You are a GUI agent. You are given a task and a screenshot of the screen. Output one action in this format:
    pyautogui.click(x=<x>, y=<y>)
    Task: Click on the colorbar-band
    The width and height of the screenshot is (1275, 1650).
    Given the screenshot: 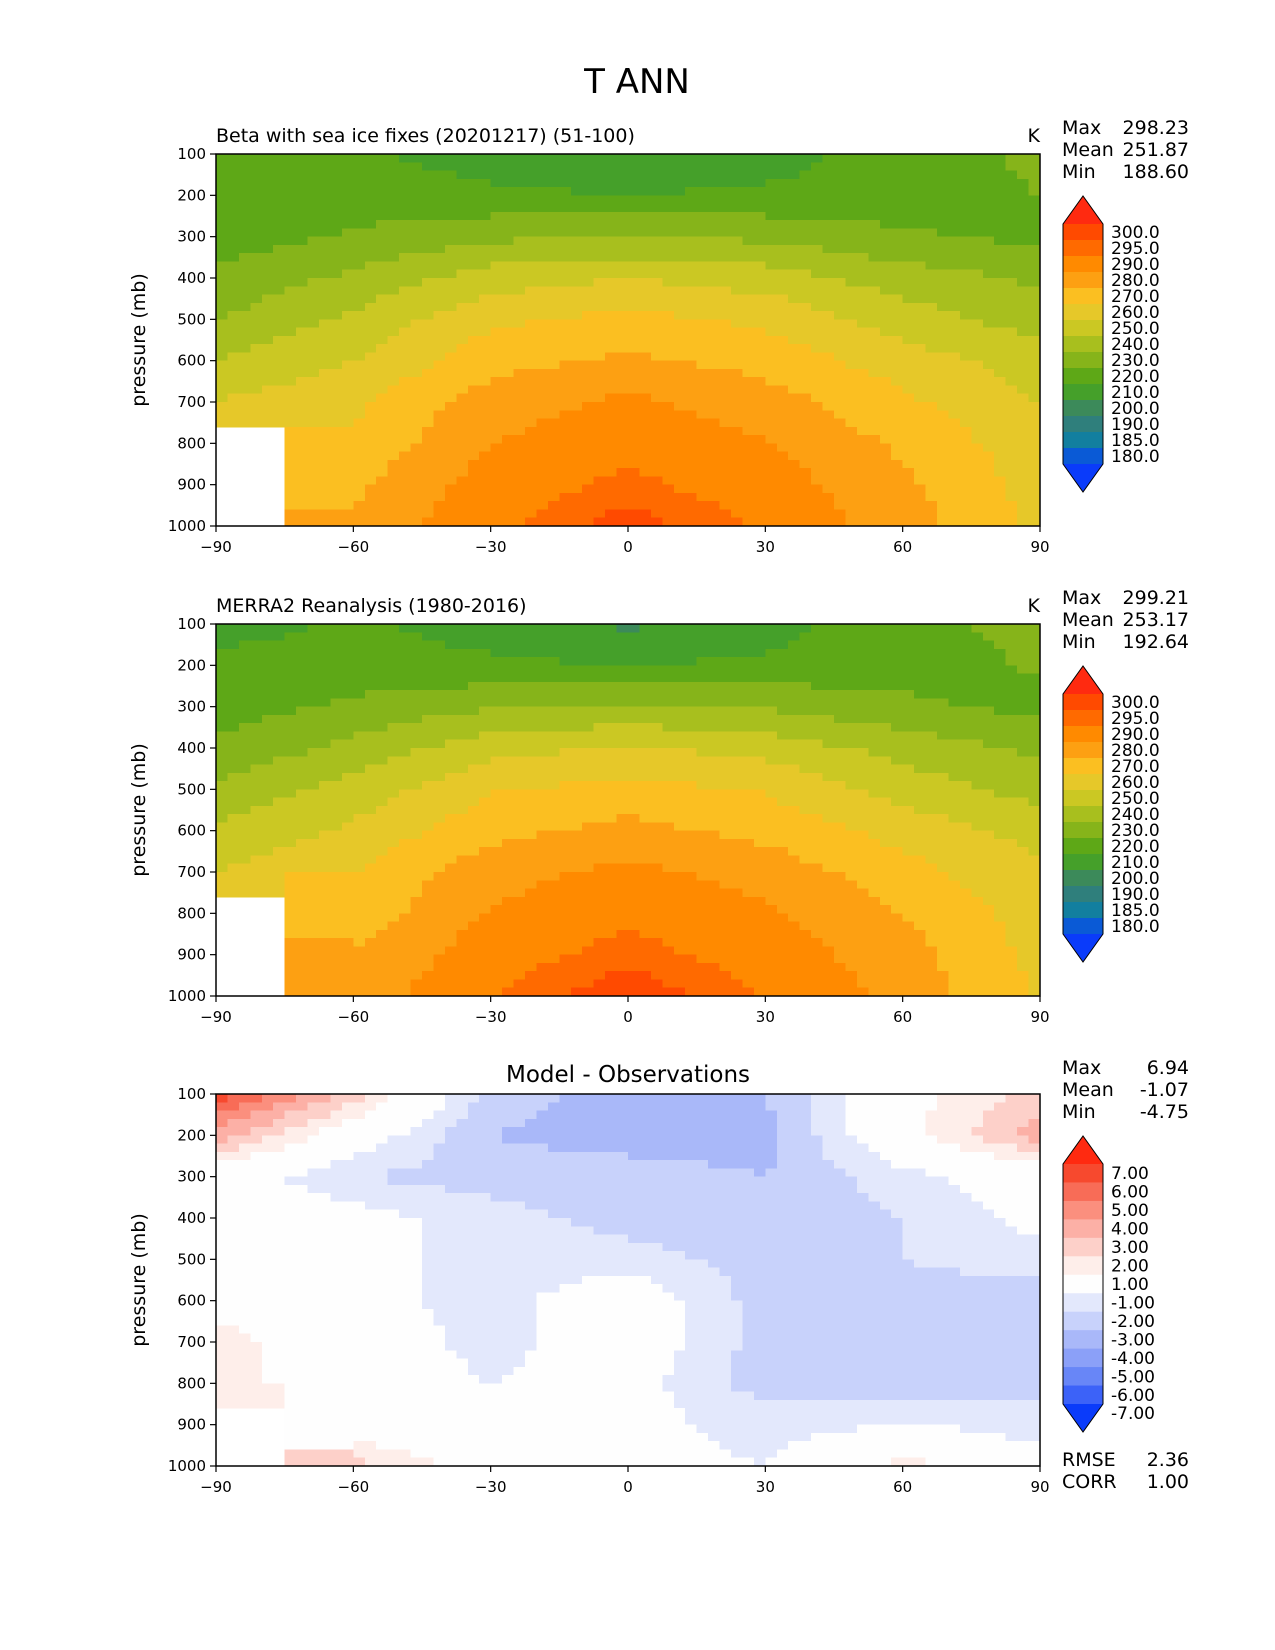 What is the action you would take?
    pyautogui.click(x=1083, y=360)
    